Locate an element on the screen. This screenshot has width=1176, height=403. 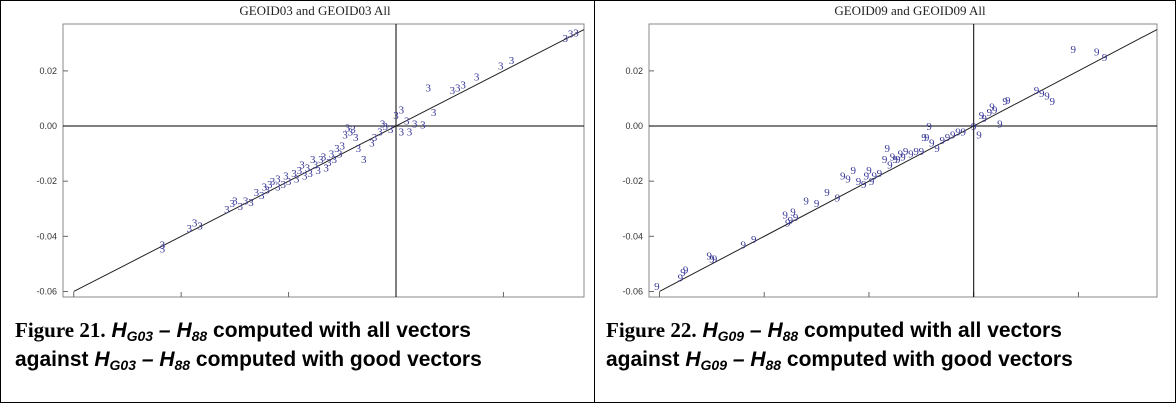
symbol-h: H is located at coordinates (119, 330).